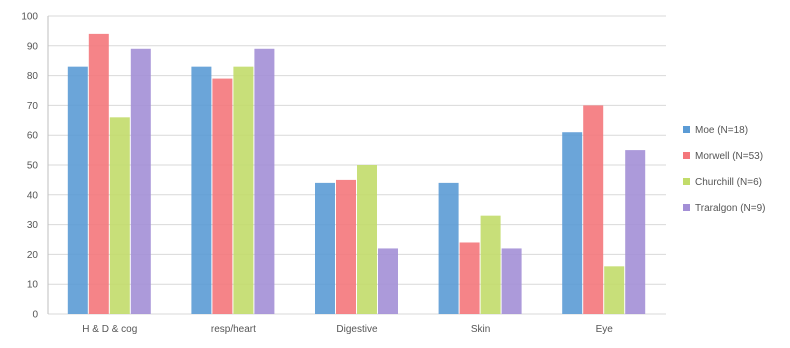 The height and width of the screenshot is (348, 790). Describe the element at coordinates (729, 156) in the screenshot. I see `legend-label: Morwell (N=53)` at that location.